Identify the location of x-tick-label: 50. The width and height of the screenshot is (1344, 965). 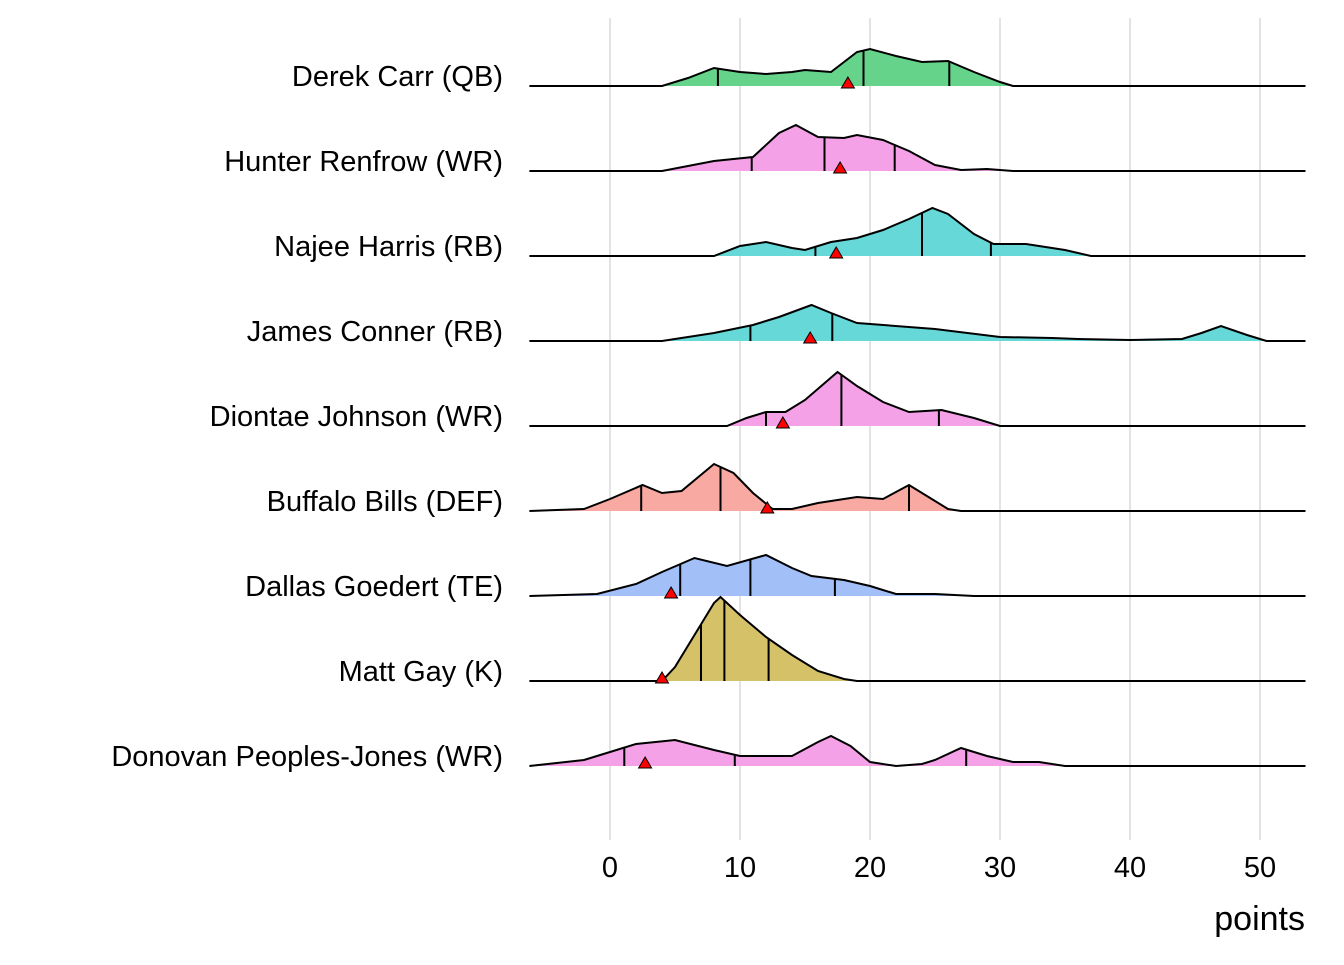
(1260, 868).